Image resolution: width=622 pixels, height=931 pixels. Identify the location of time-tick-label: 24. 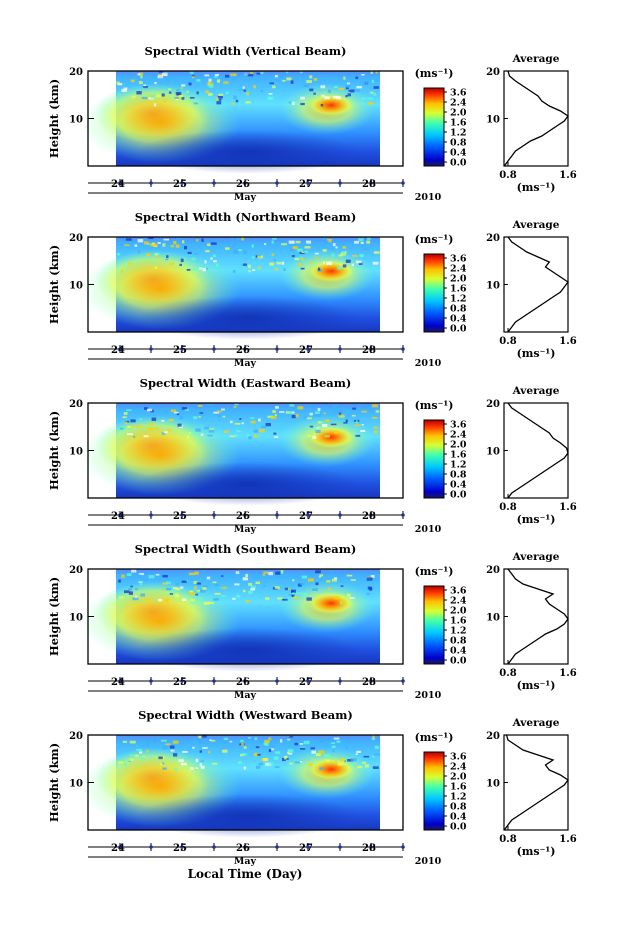
(118, 516).